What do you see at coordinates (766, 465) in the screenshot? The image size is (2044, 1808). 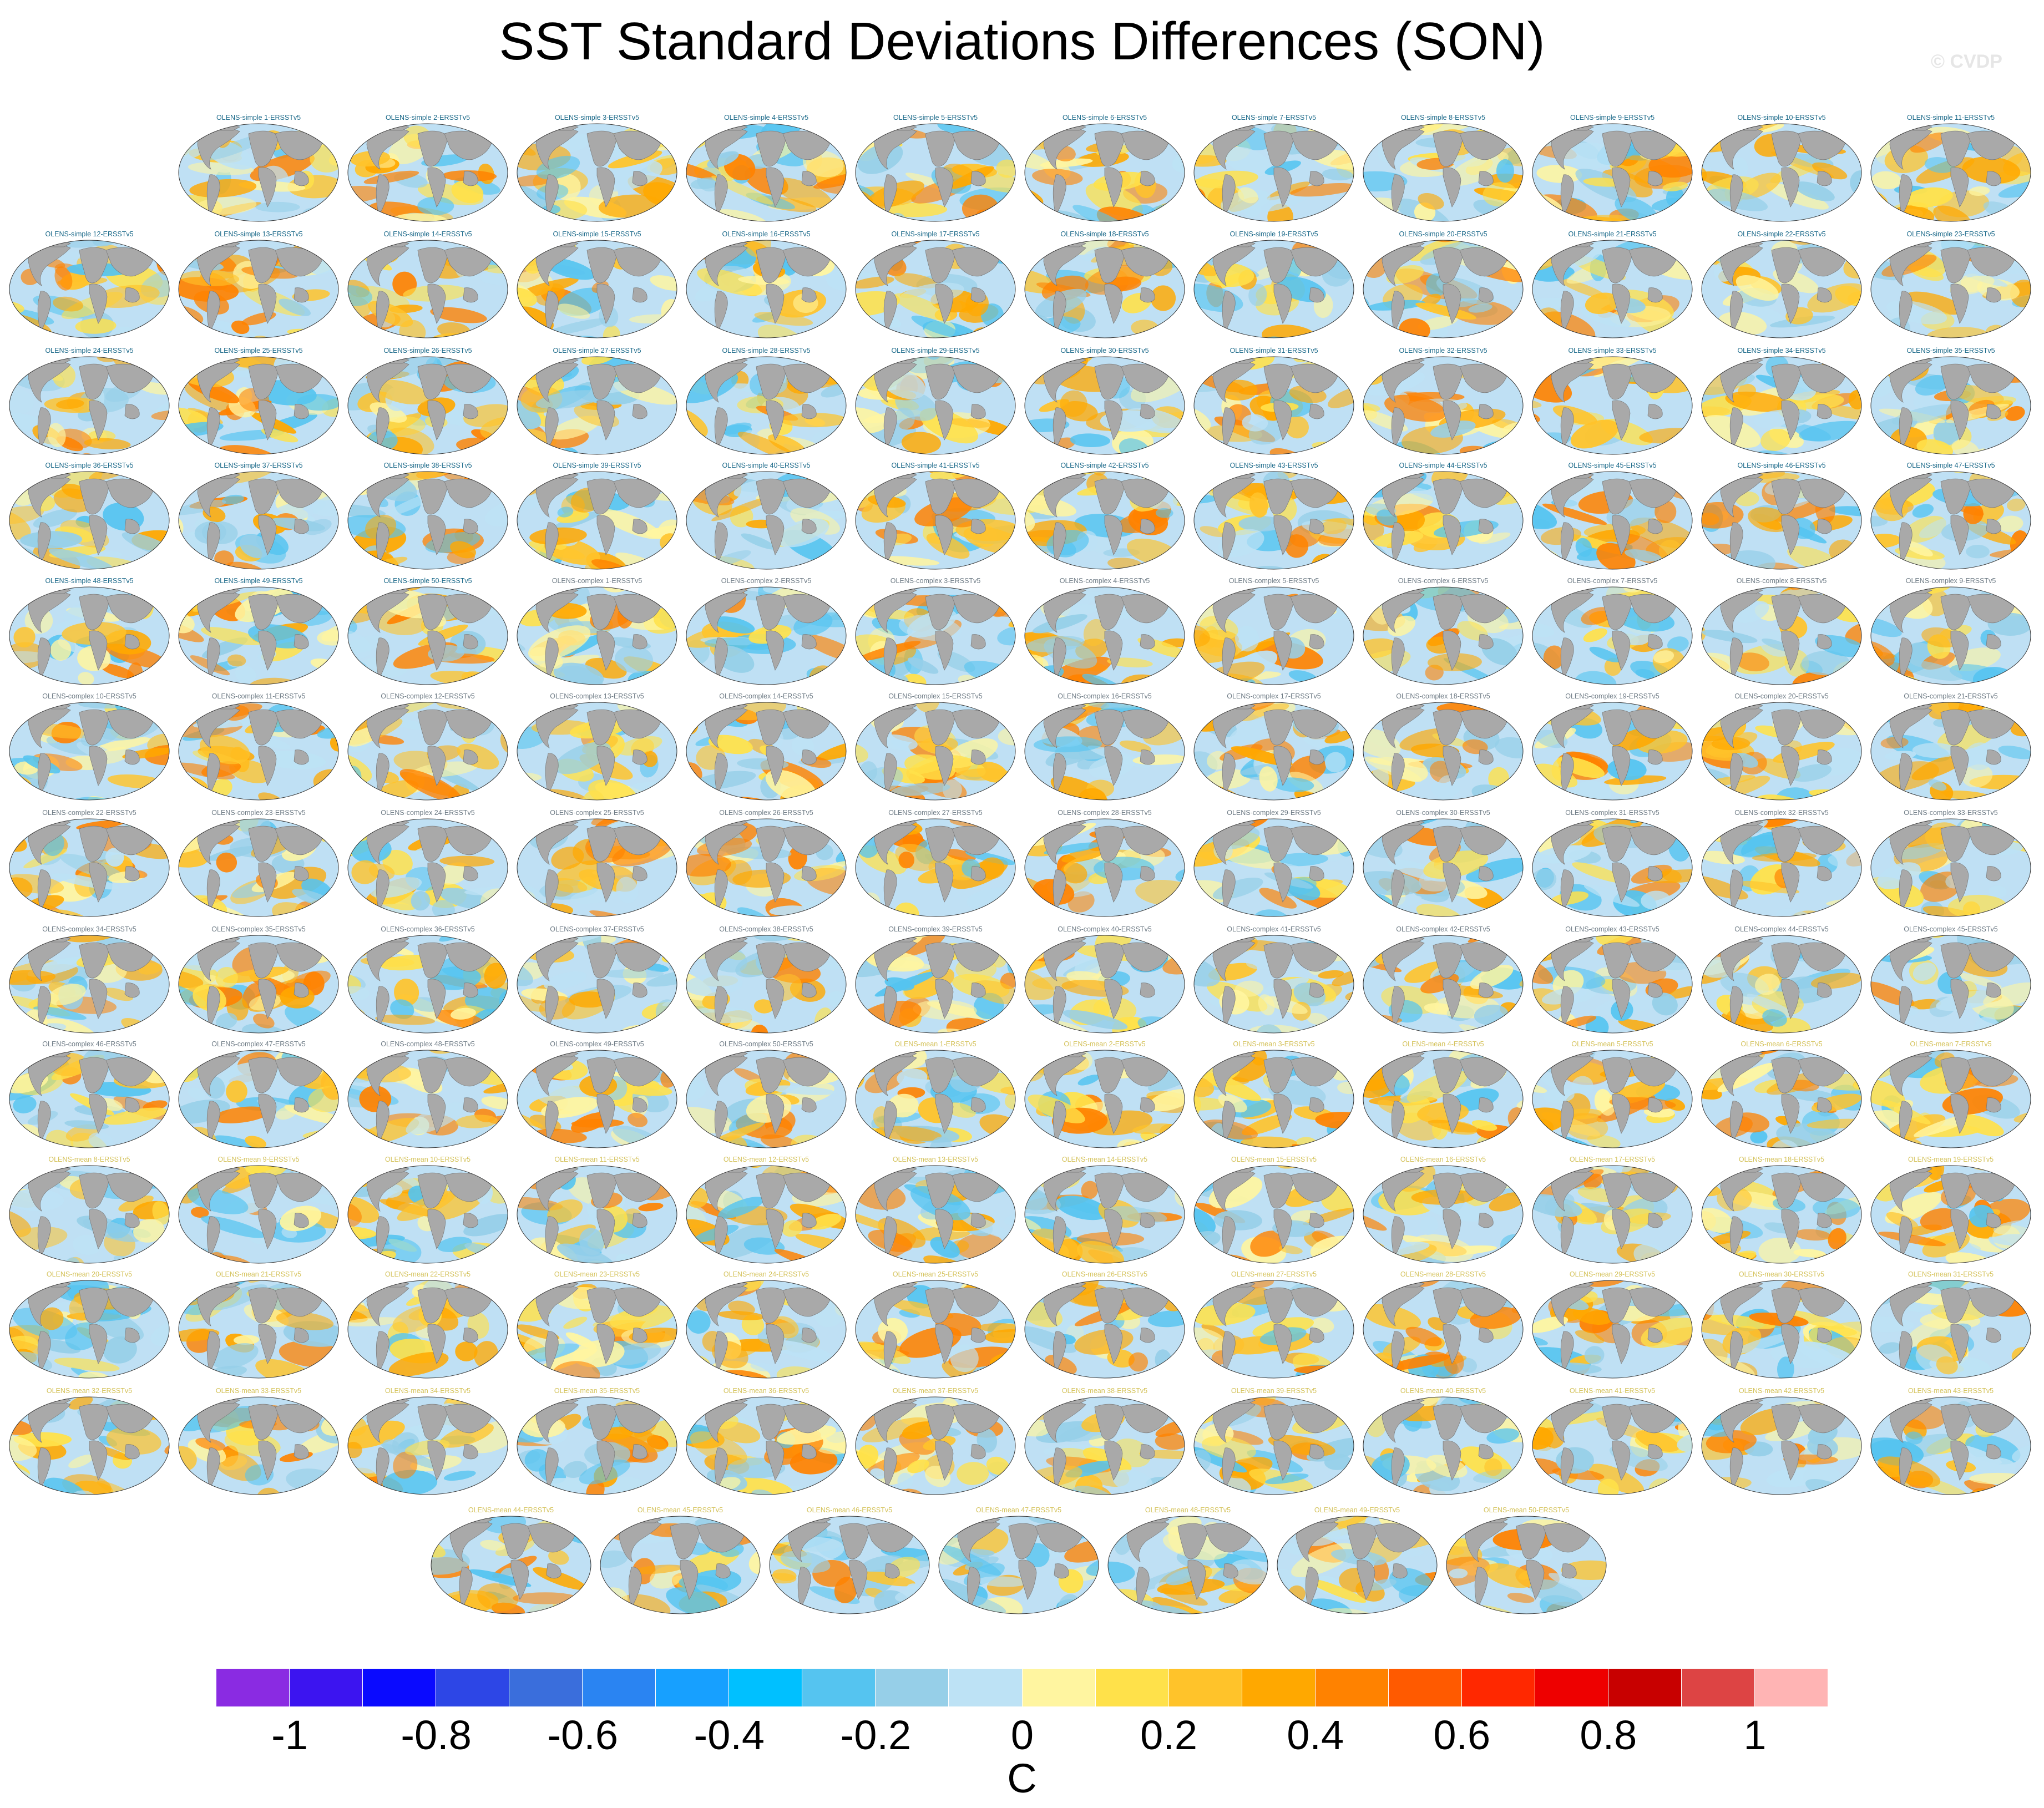 I see `panel-title: OLENS-simple 40-ERSSTv5` at bounding box center [766, 465].